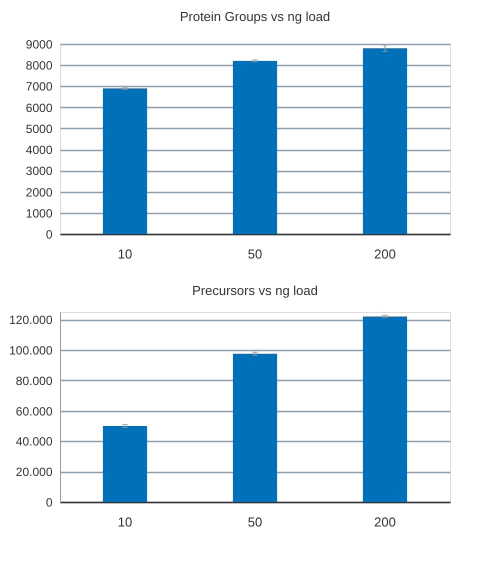 Image resolution: width=491 pixels, height=583 pixels. I want to click on y-tick-label: 5000, so click(39, 129).